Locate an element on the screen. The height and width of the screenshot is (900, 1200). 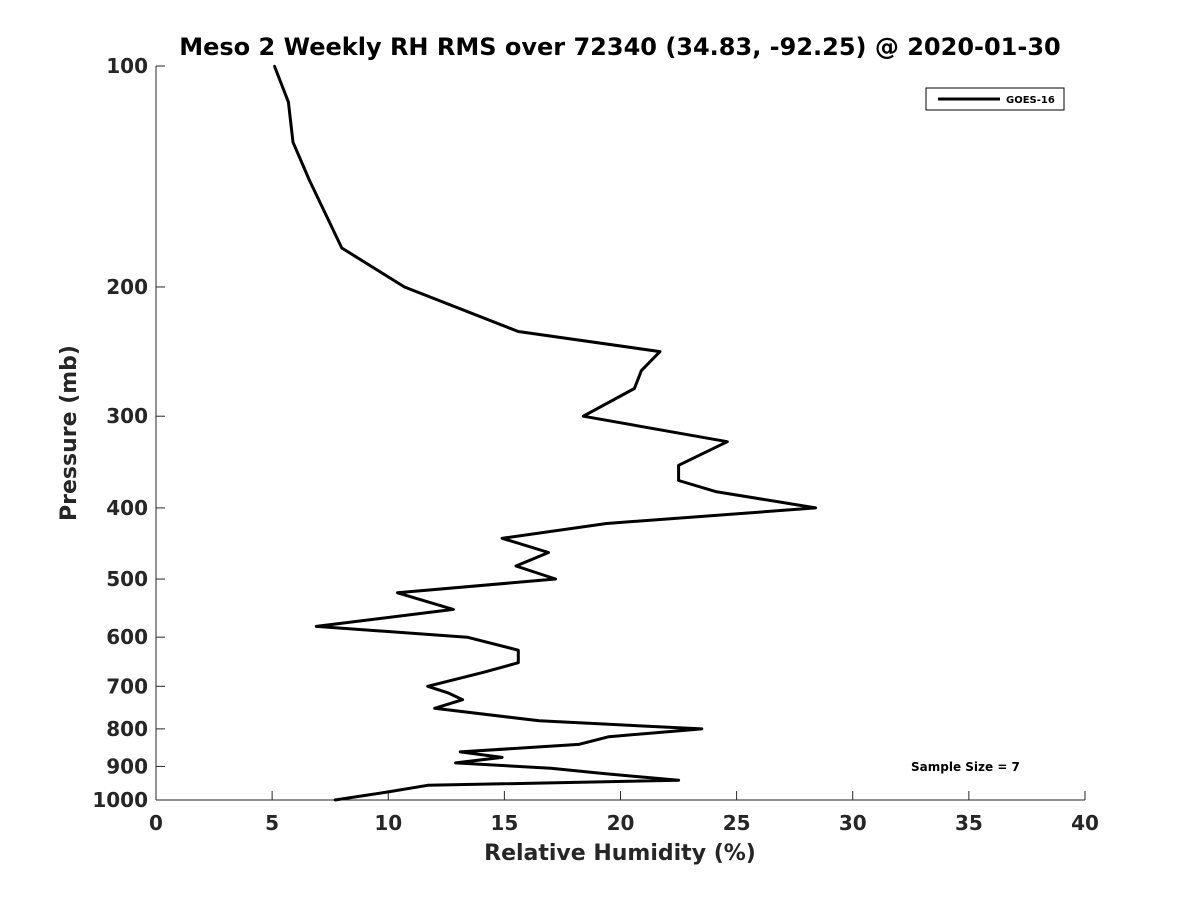
x-tick-label: 35 is located at coordinates (969, 823).